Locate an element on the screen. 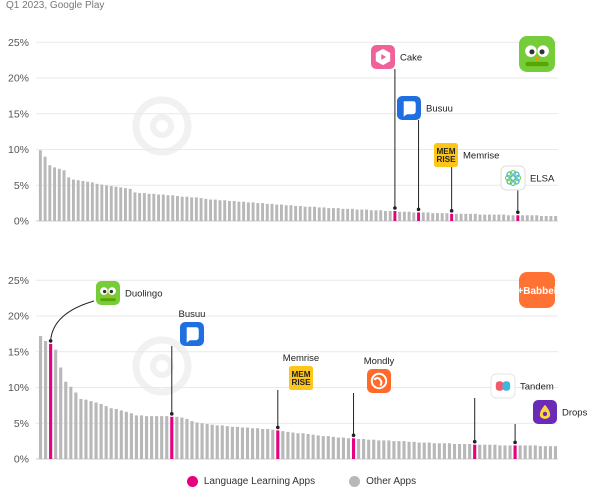  duolingo-icon is located at coordinates (108, 293).